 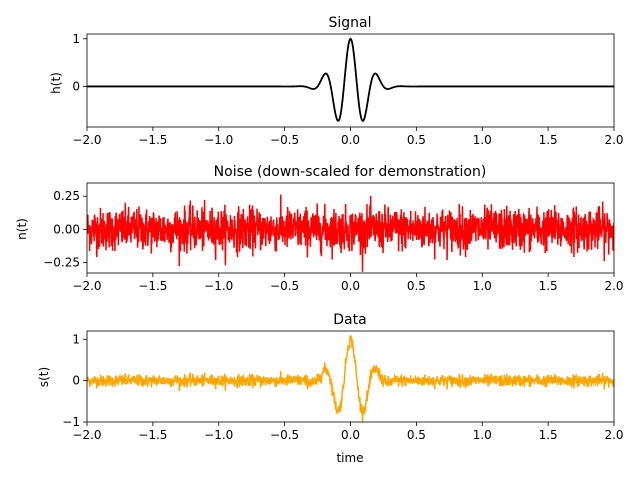 I want to click on data-xlabel: time, so click(x=349, y=458).